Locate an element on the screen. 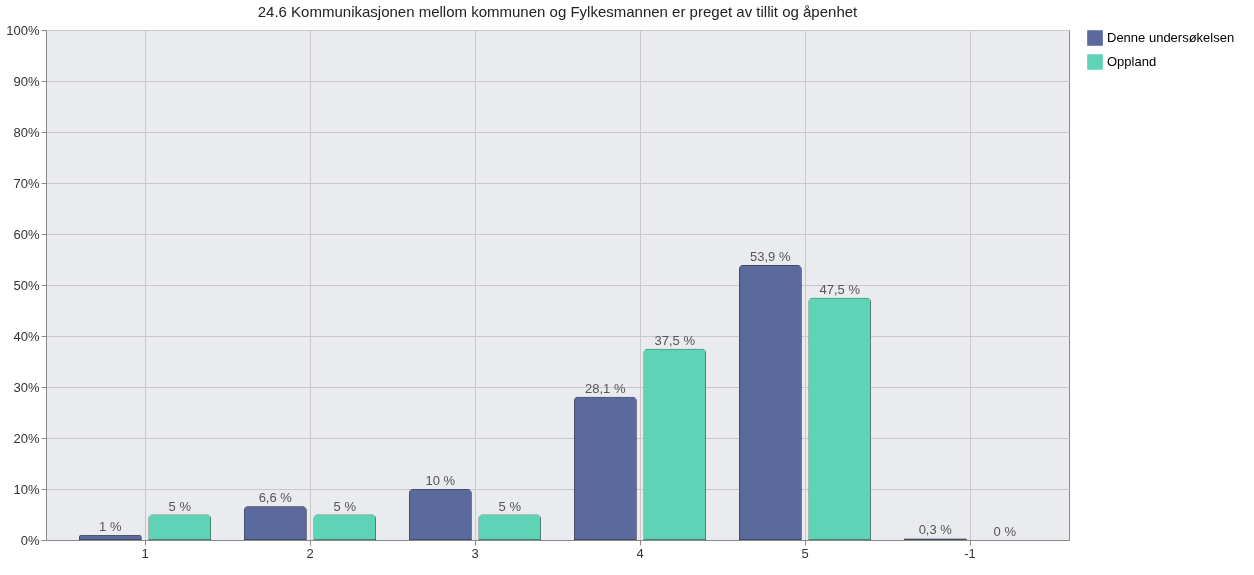  x-tick-label: 5 is located at coordinates (805, 553).